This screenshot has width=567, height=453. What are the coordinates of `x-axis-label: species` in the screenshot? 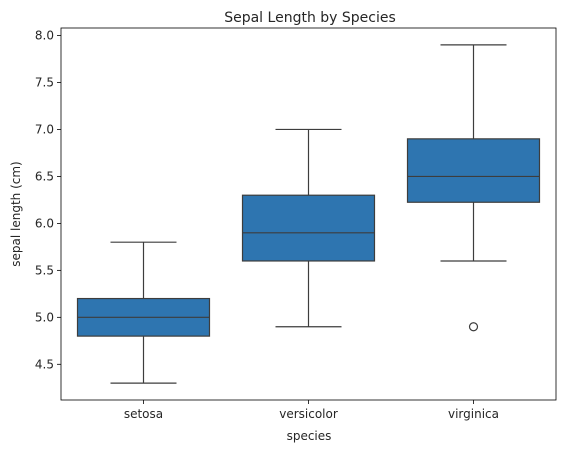 It's located at (309, 436).